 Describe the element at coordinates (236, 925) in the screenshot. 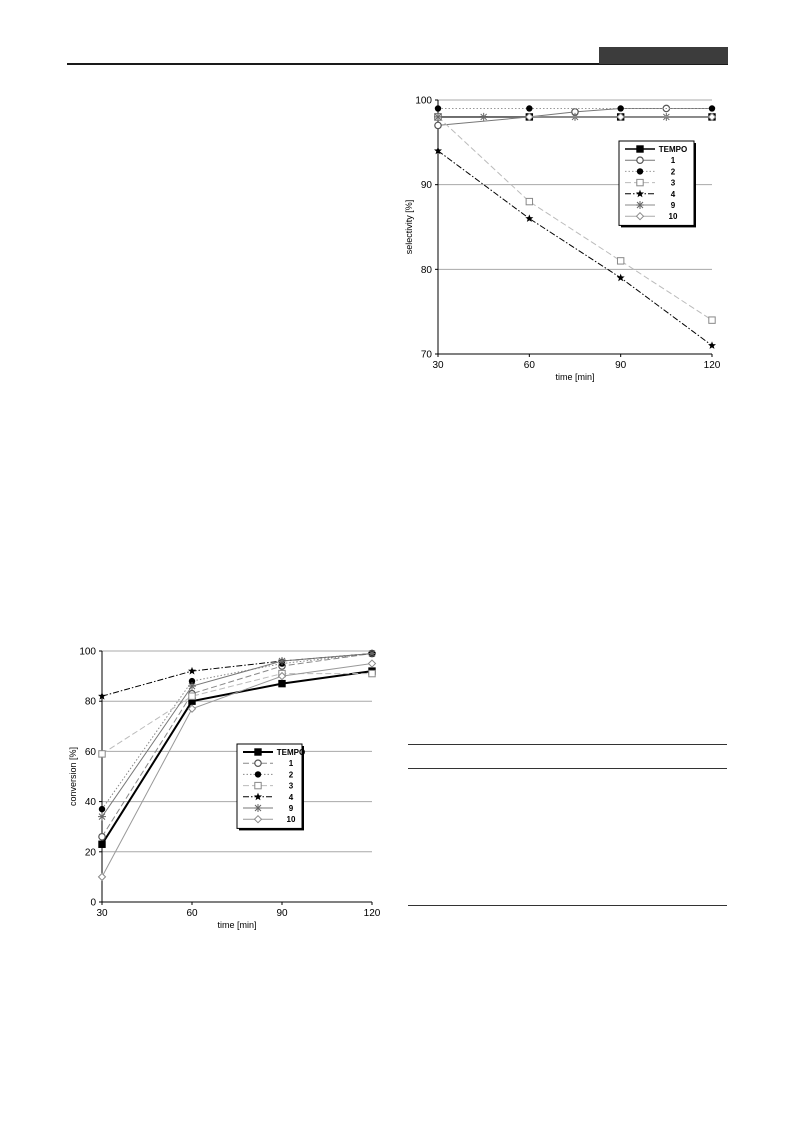

I see `x-axis-label: time [min]` at that location.